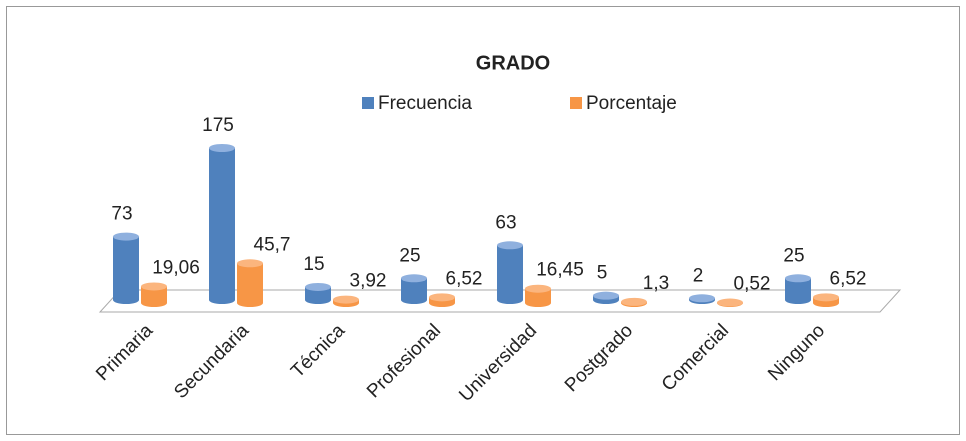 Image resolution: width=966 pixels, height=441 pixels. Describe the element at coordinates (121, 214) in the screenshot. I see `data-label: 73` at that location.